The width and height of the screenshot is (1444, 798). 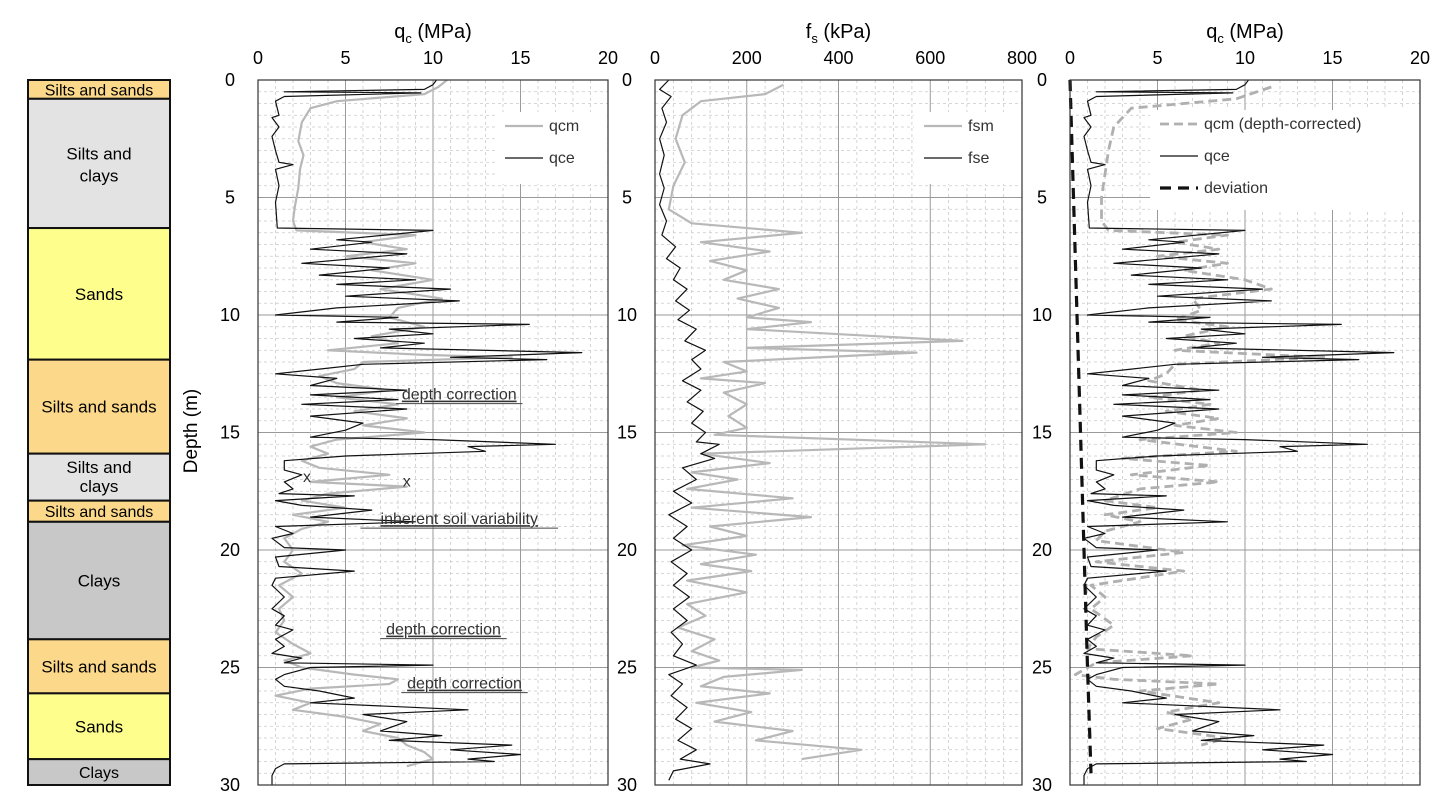 I want to click on series-line-qcm-depth-corrected-, so click(x=1199, y=416).